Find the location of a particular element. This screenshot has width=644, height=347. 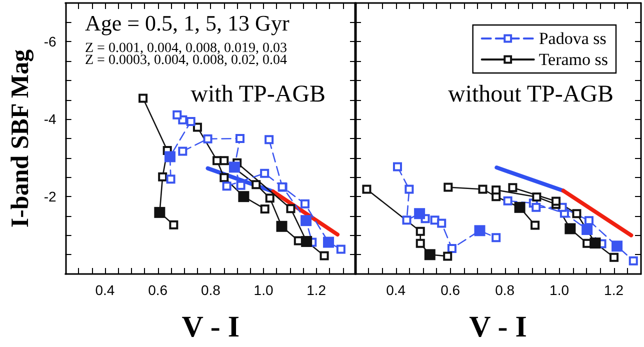

annotation: Age = 0.5, 1, 5, 13 Gyr is located at coordinates (187, 23).